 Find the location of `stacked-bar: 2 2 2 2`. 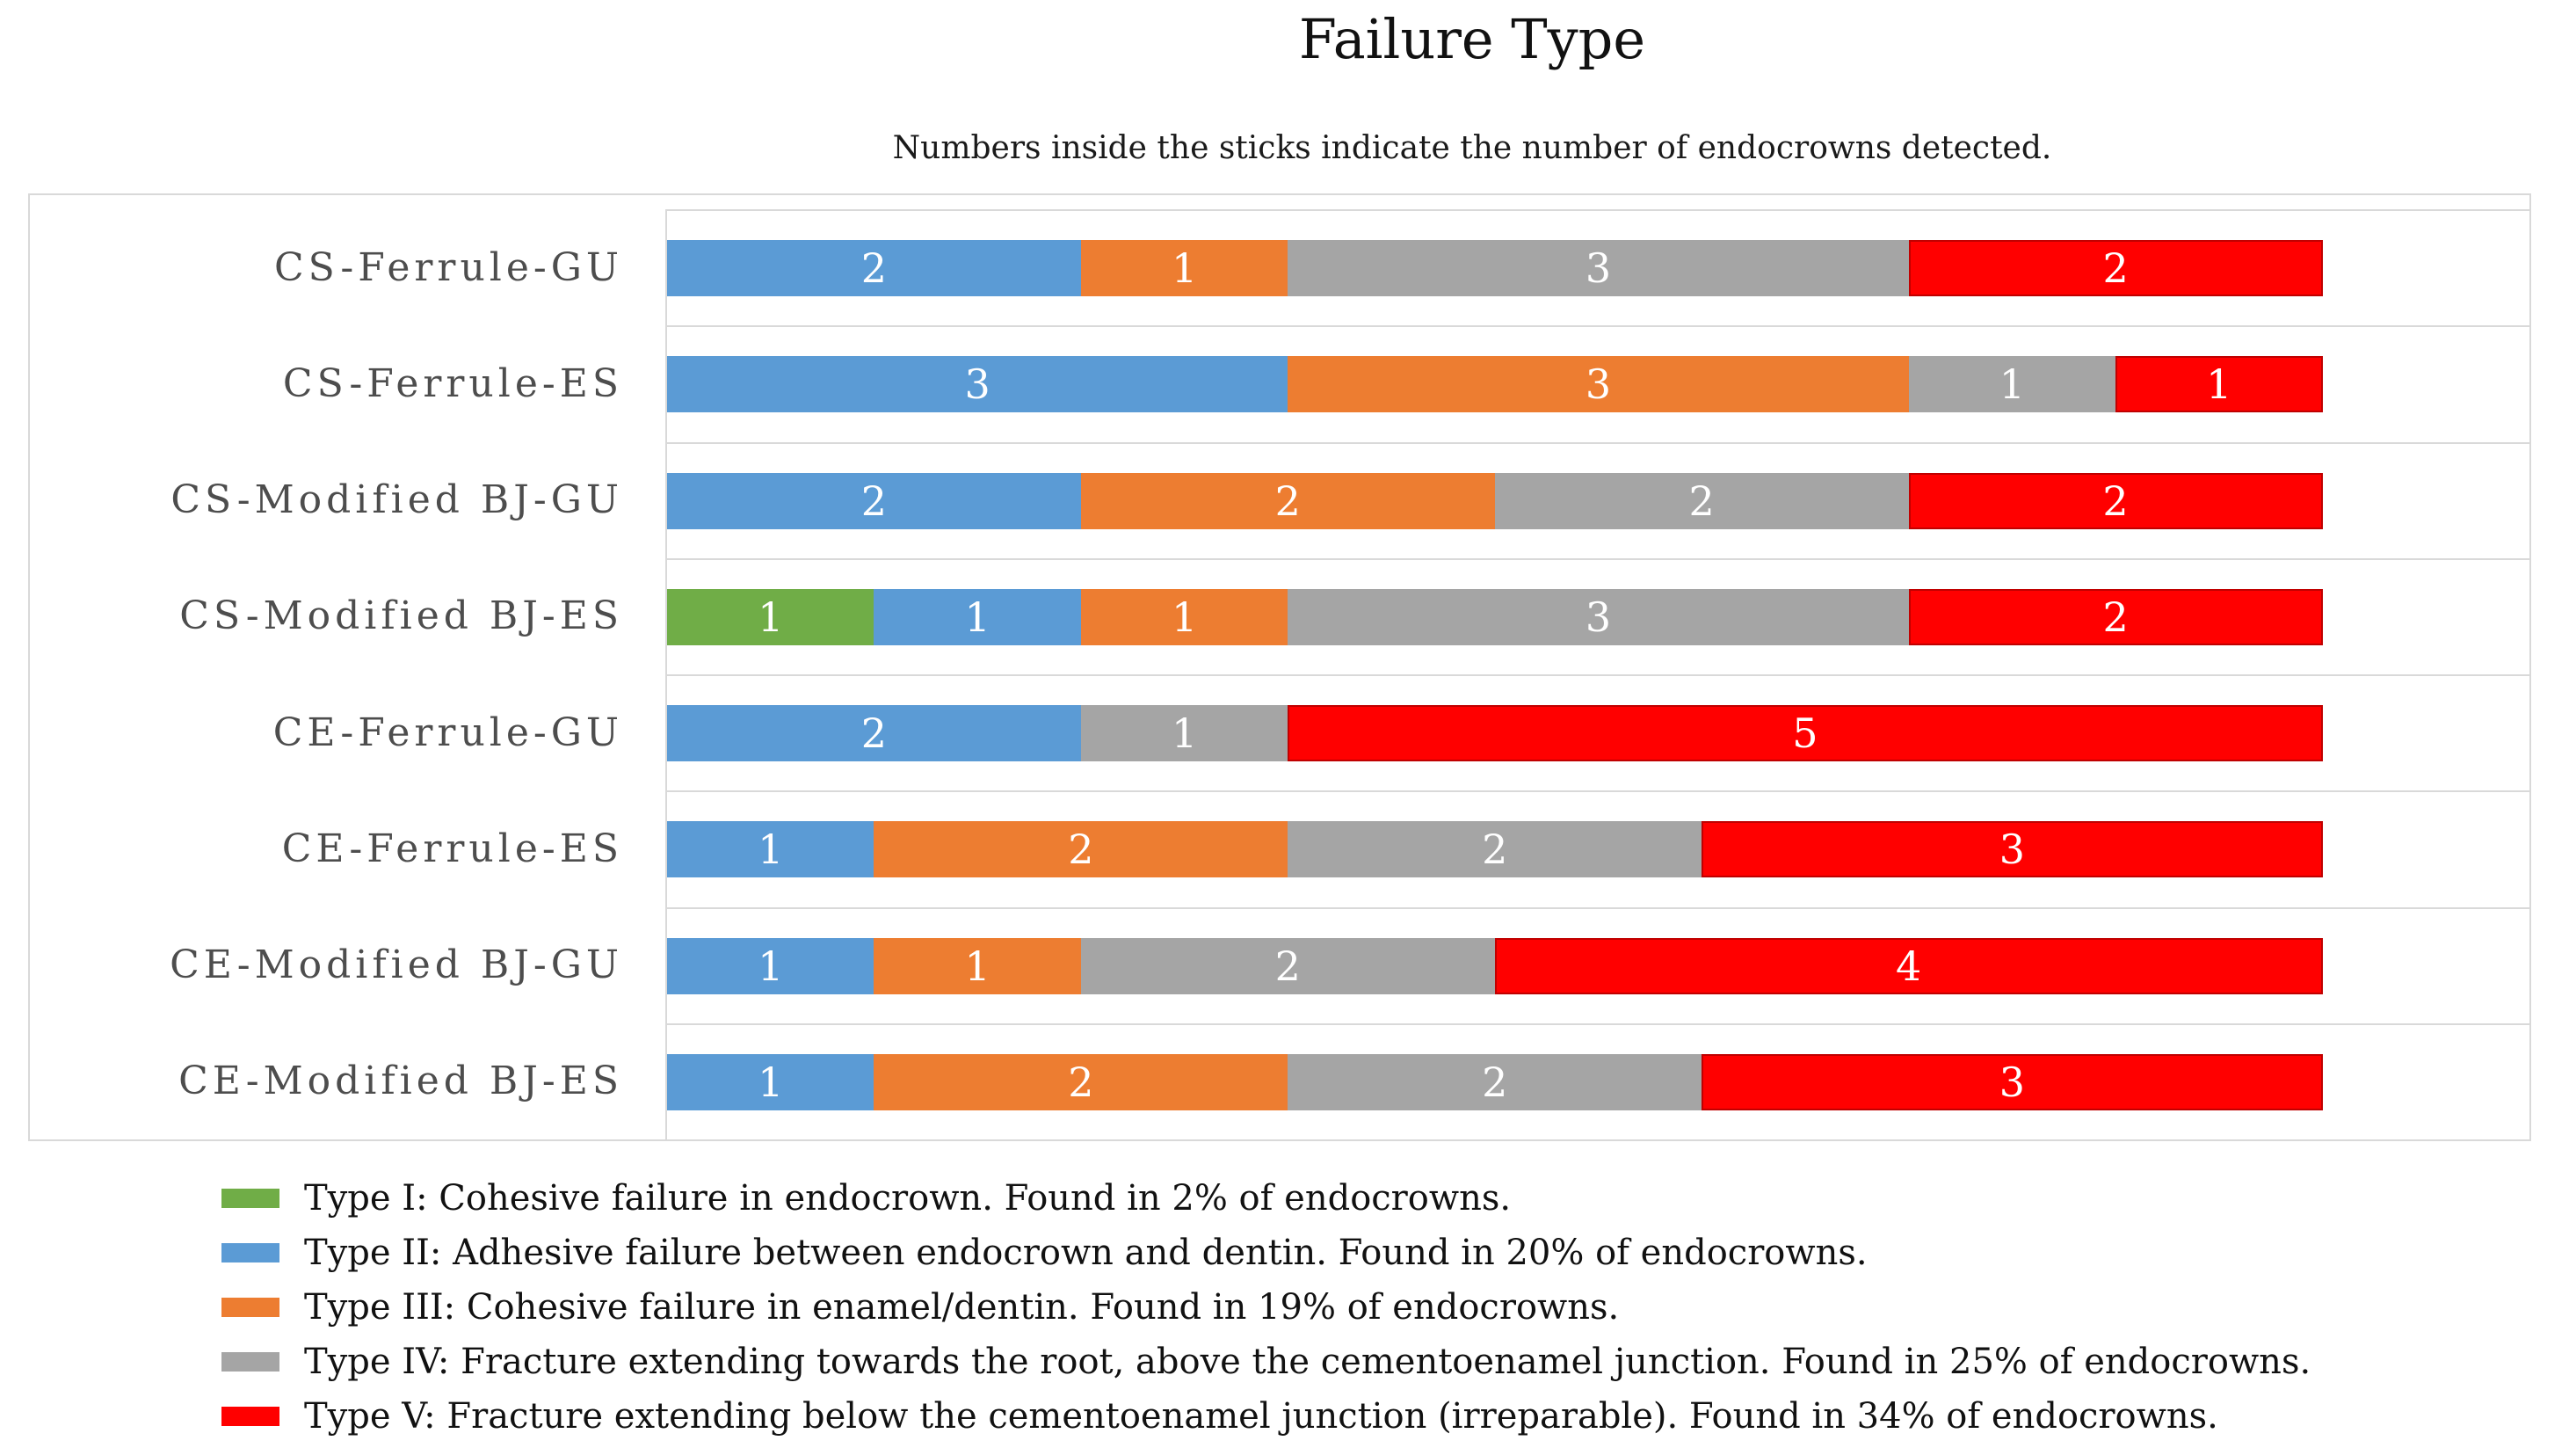

stacked-bar: 2 2 2 2 is located at coordinates (1495, 500).